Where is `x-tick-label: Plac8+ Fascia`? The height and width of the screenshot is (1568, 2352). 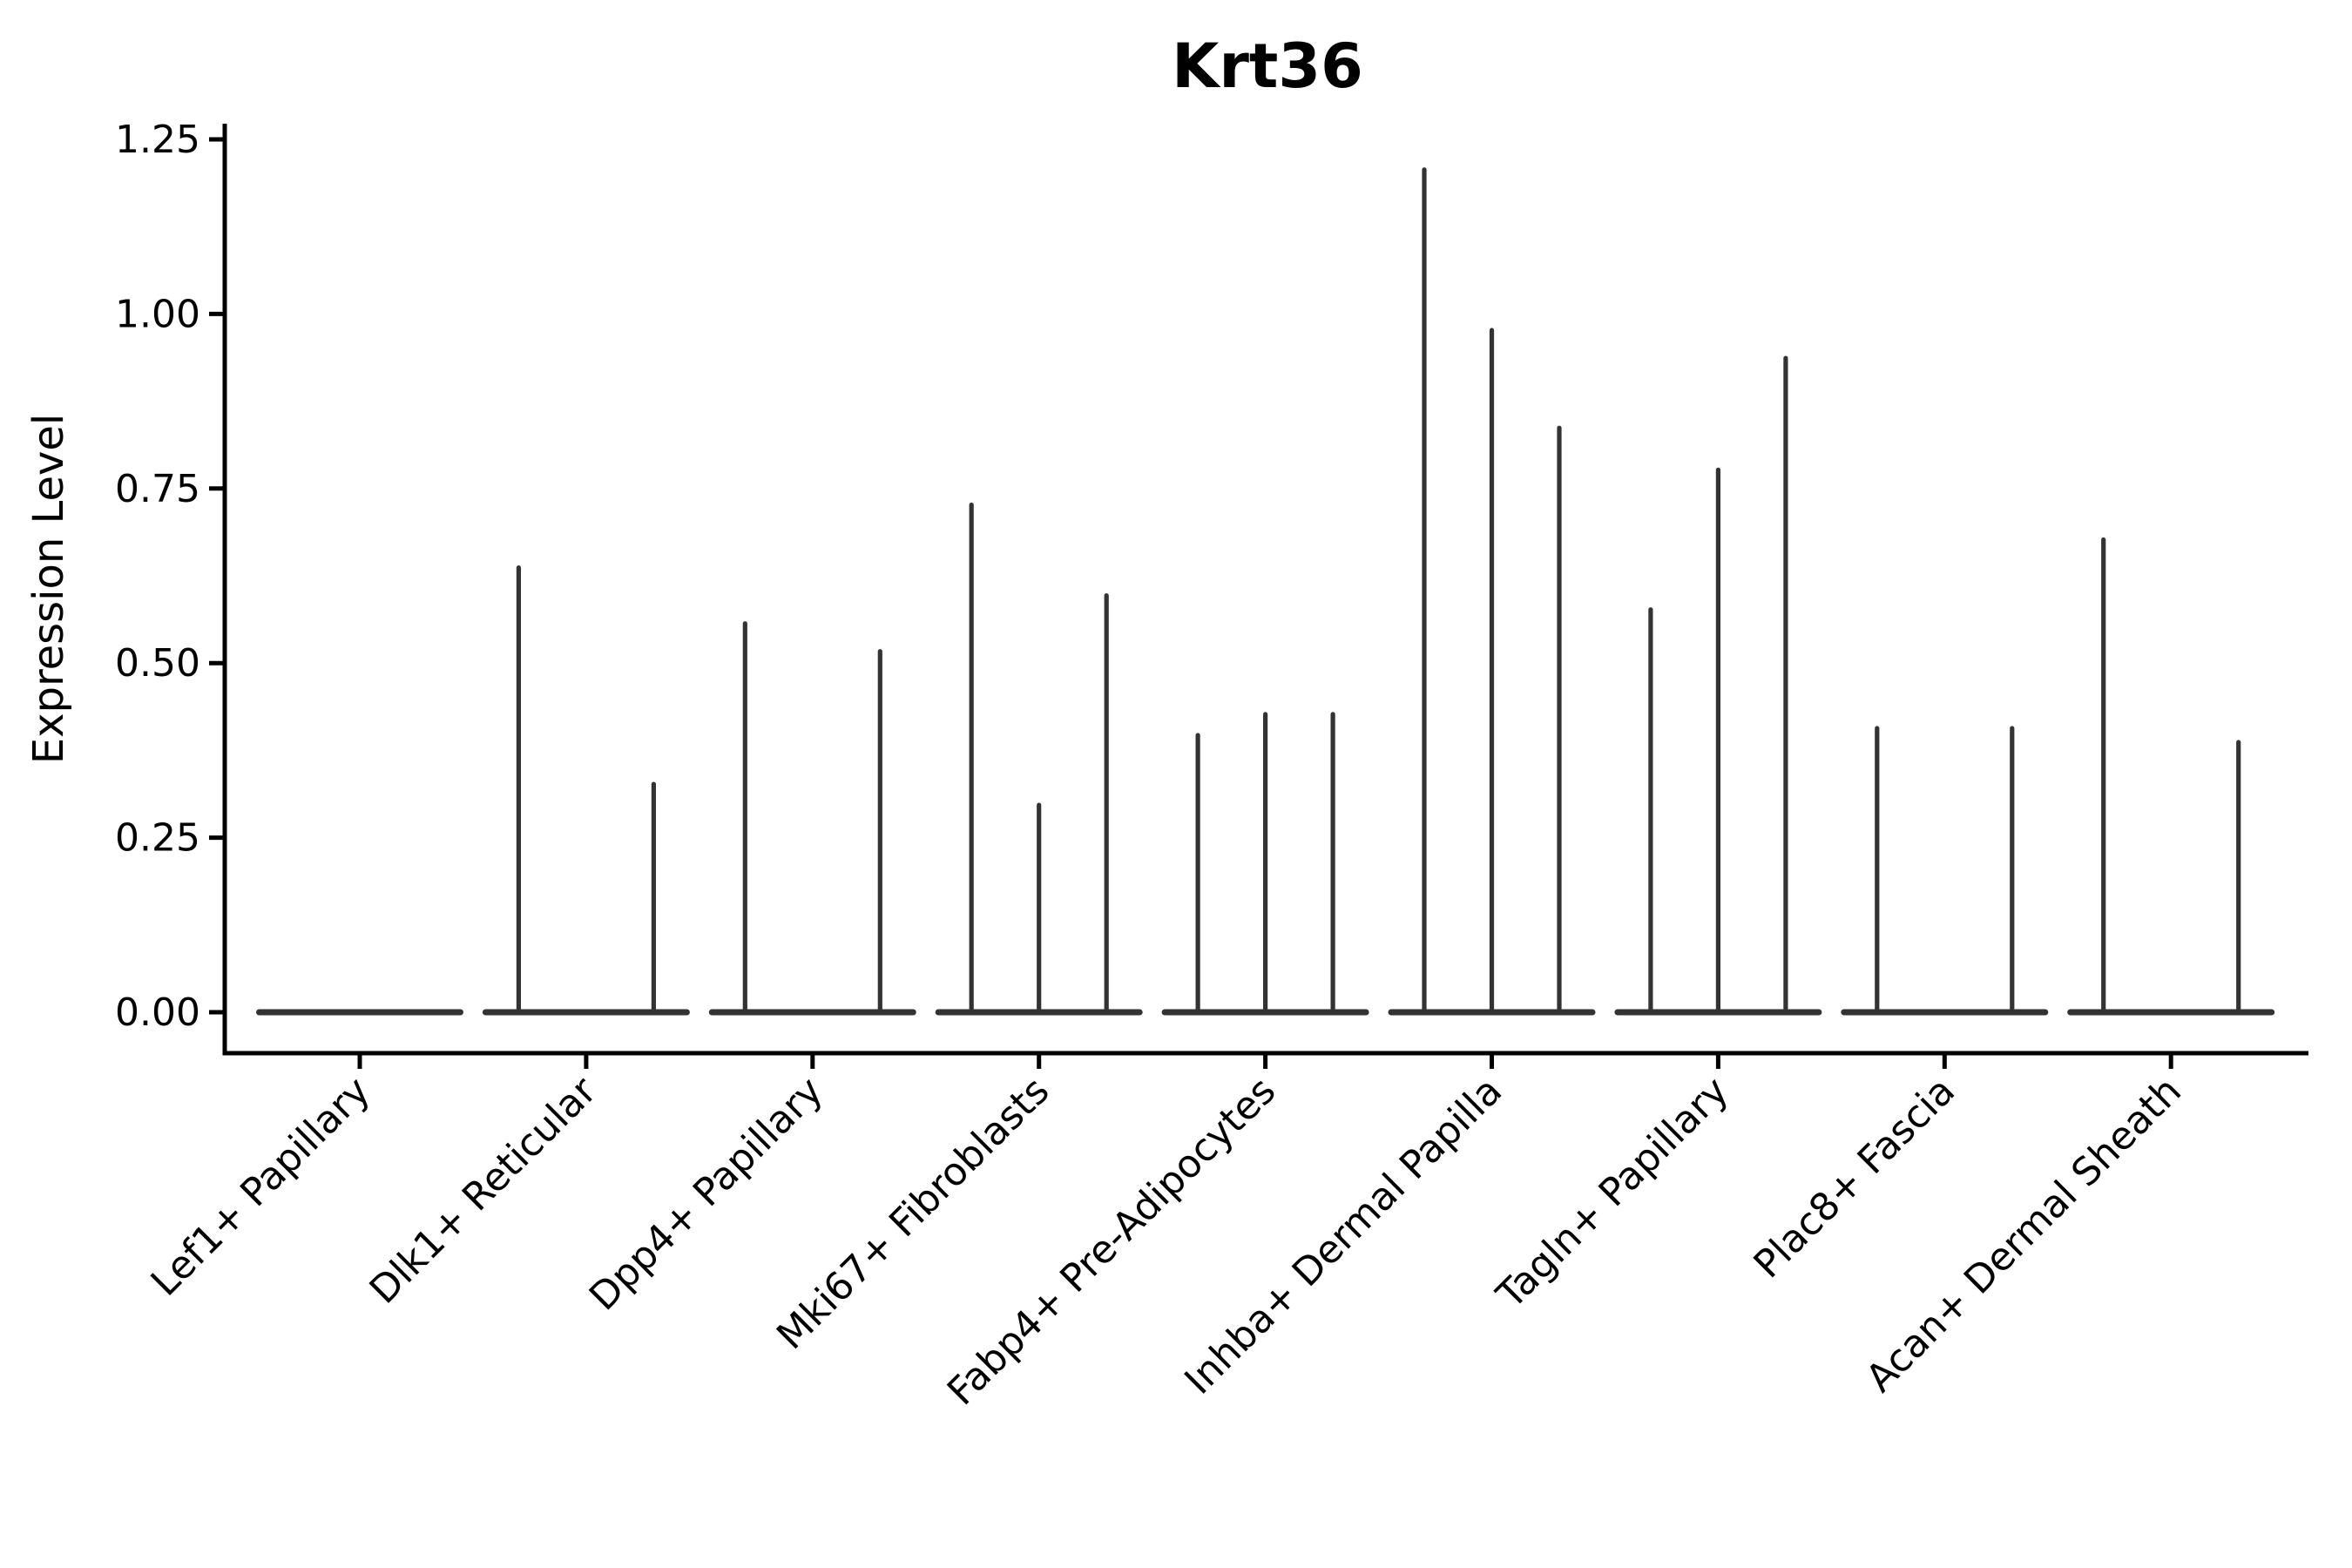
x-tick-label: Plac8+ Fascia is located at coordinates (1855, 1178).